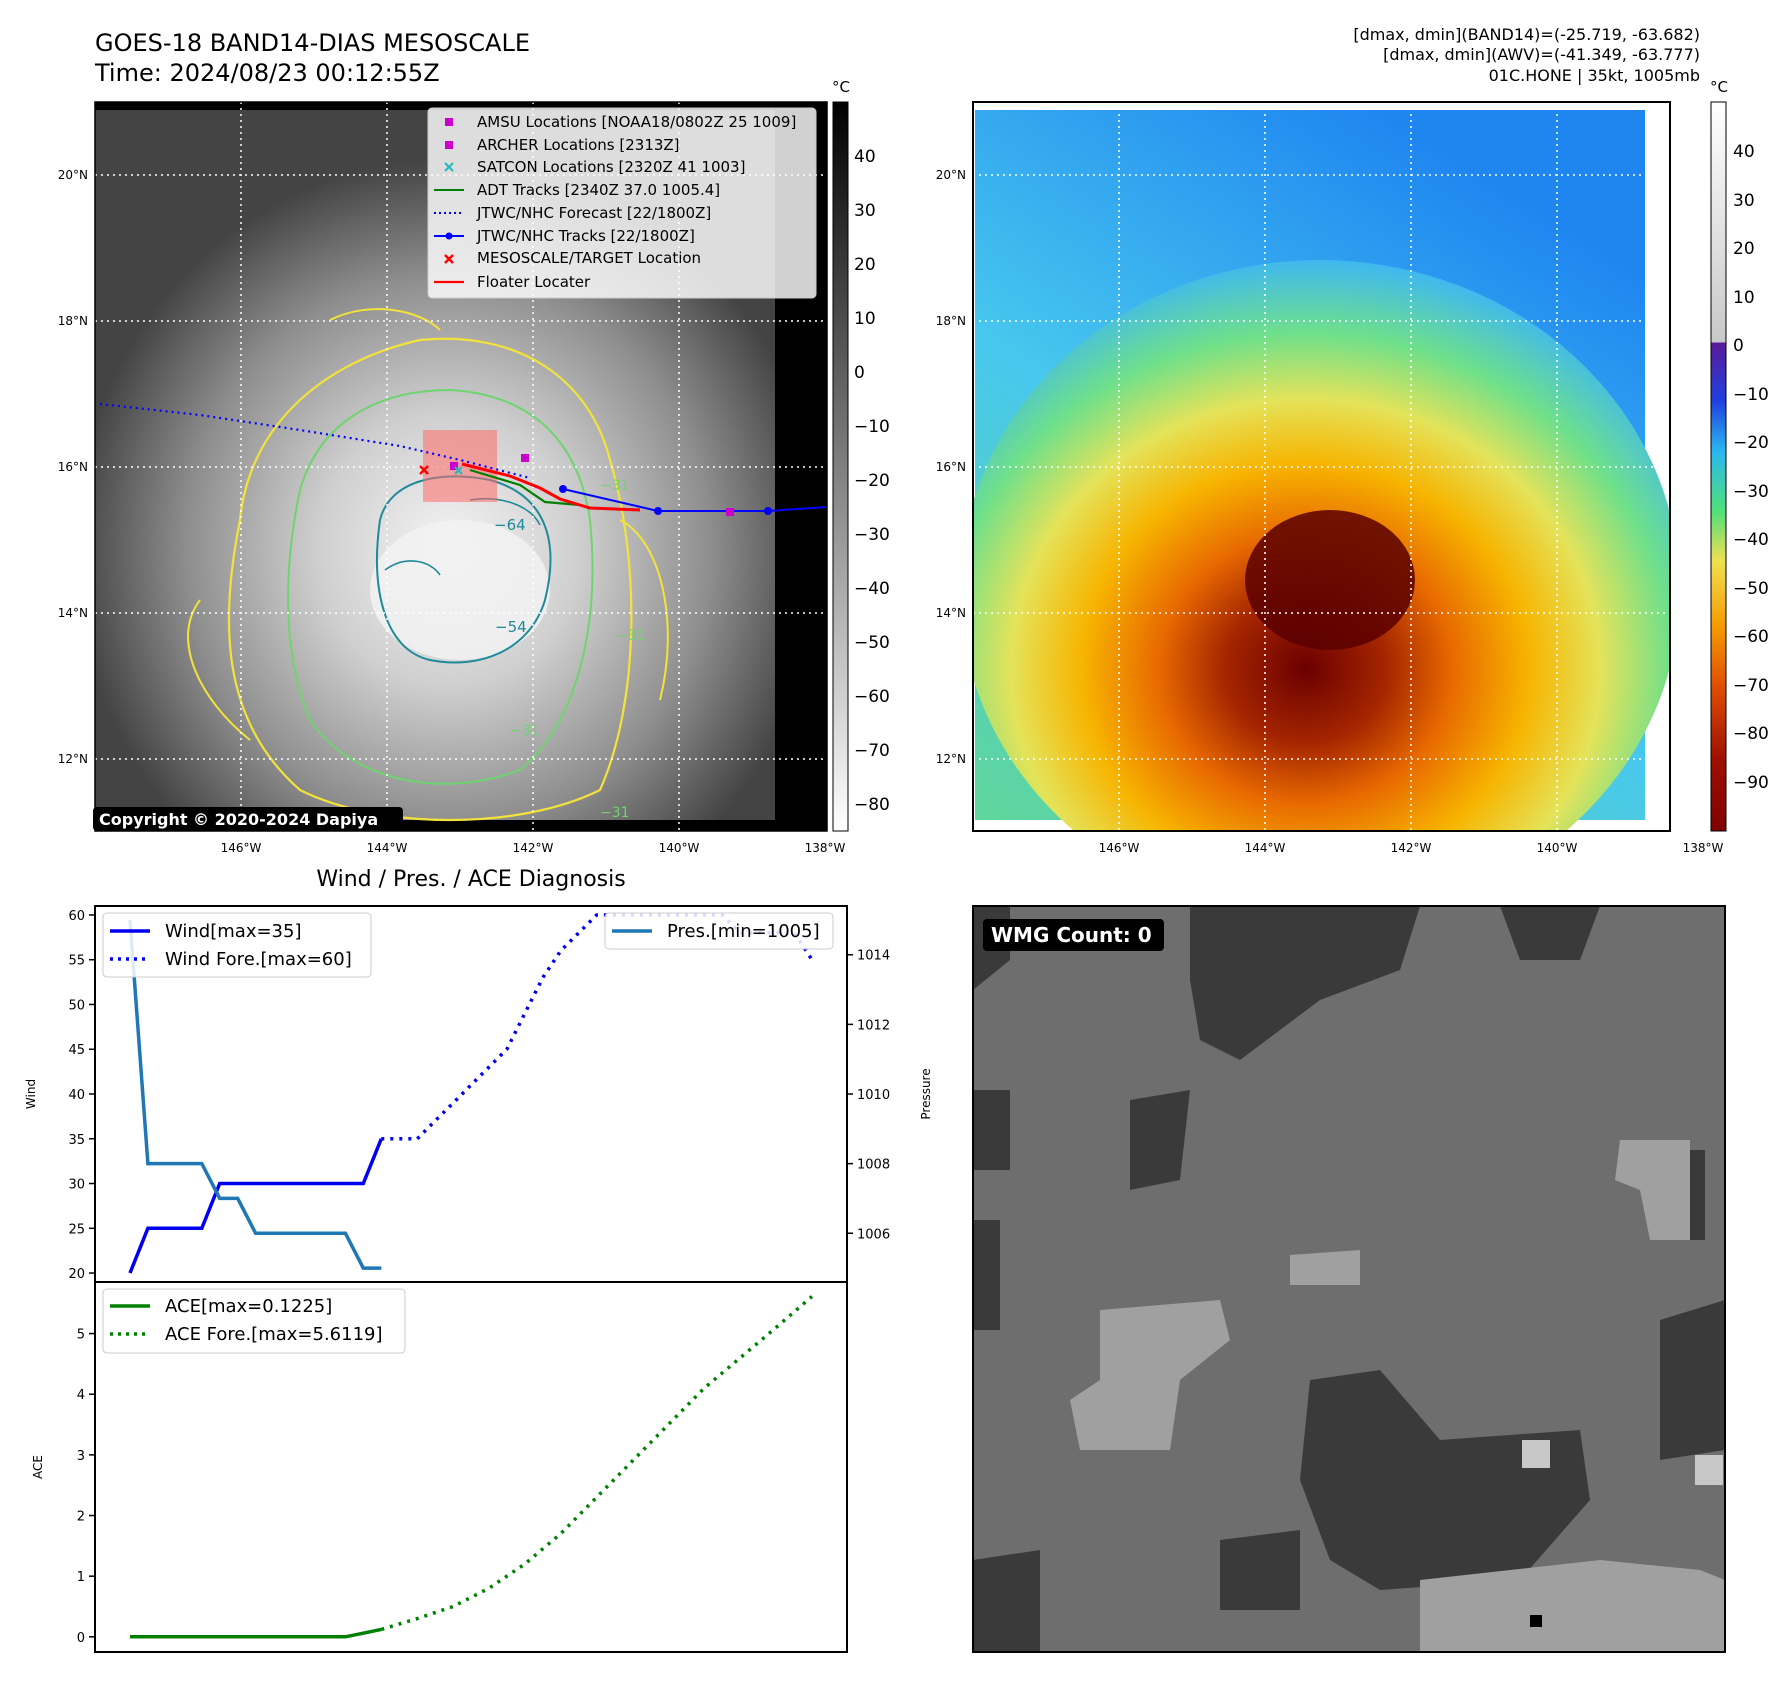 The image size is (1788, 1690). I want to click on ace-legend-label: ACE[max=0.1225], so click(248, 1306).